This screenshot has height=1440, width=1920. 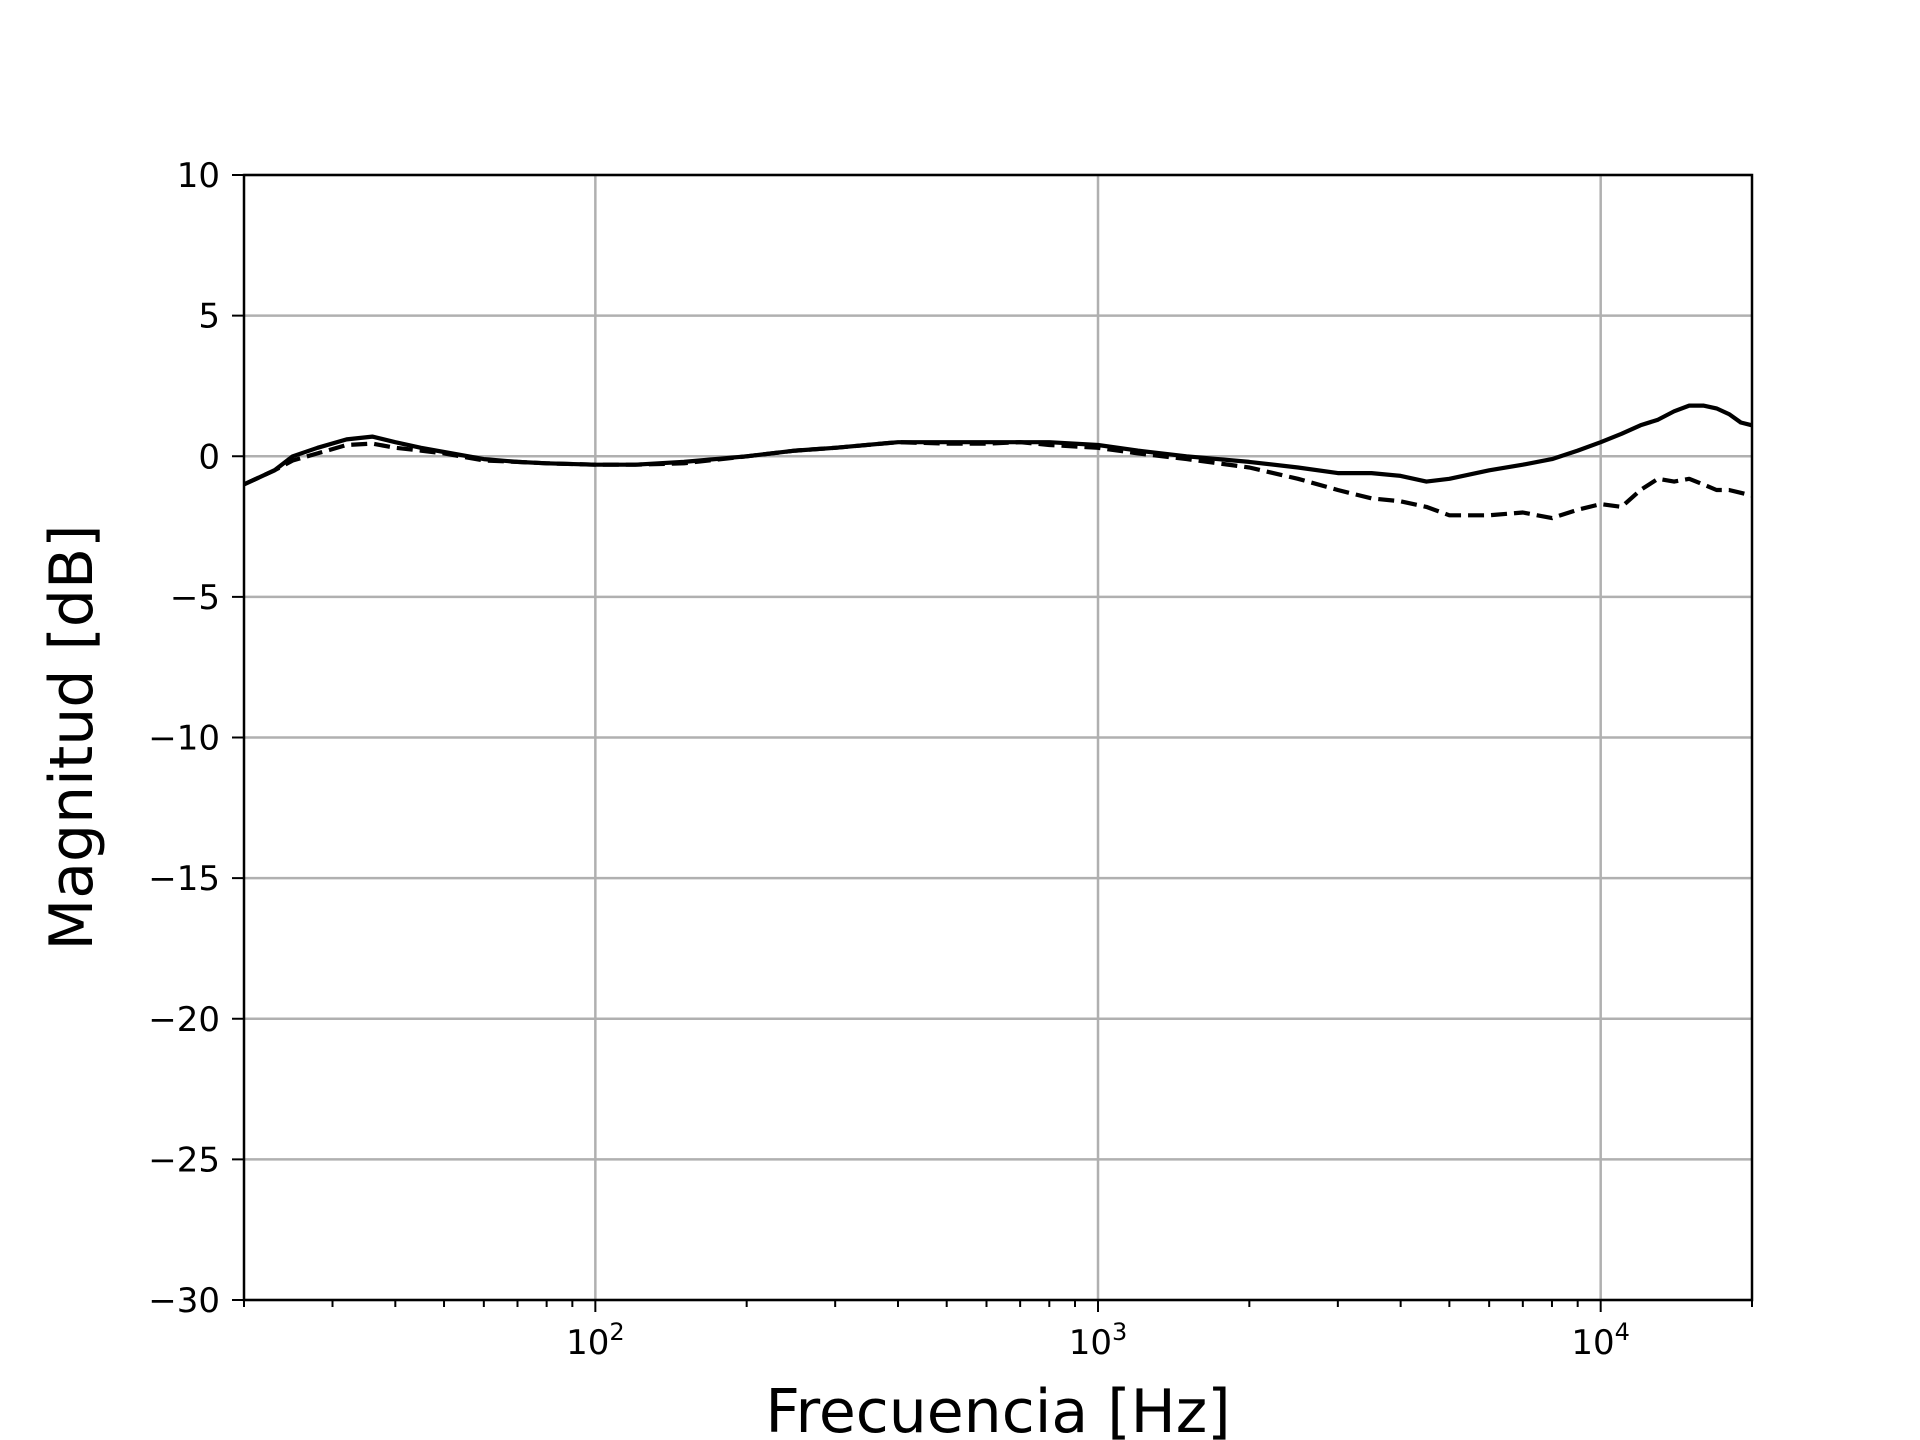 What do you see at coordinates (184, 739) in the screenshot?
I see `y-tick-label: −10` at bounding box center [184, 739].